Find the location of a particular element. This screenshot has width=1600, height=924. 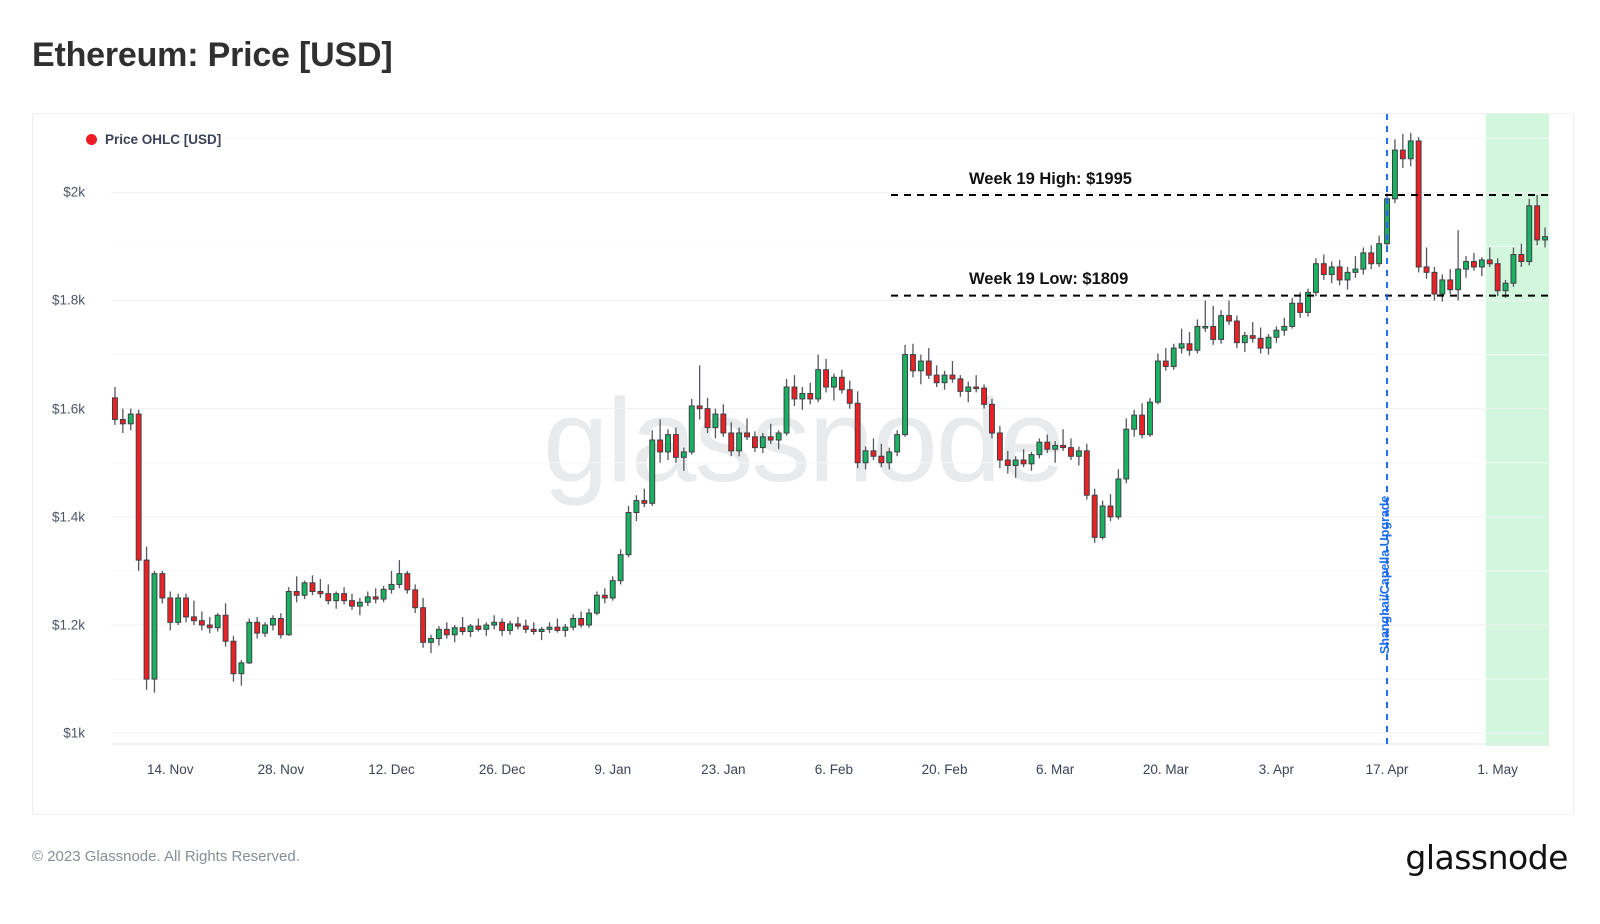

brand-logo: glassnode is located at coordinates (1486, 857).